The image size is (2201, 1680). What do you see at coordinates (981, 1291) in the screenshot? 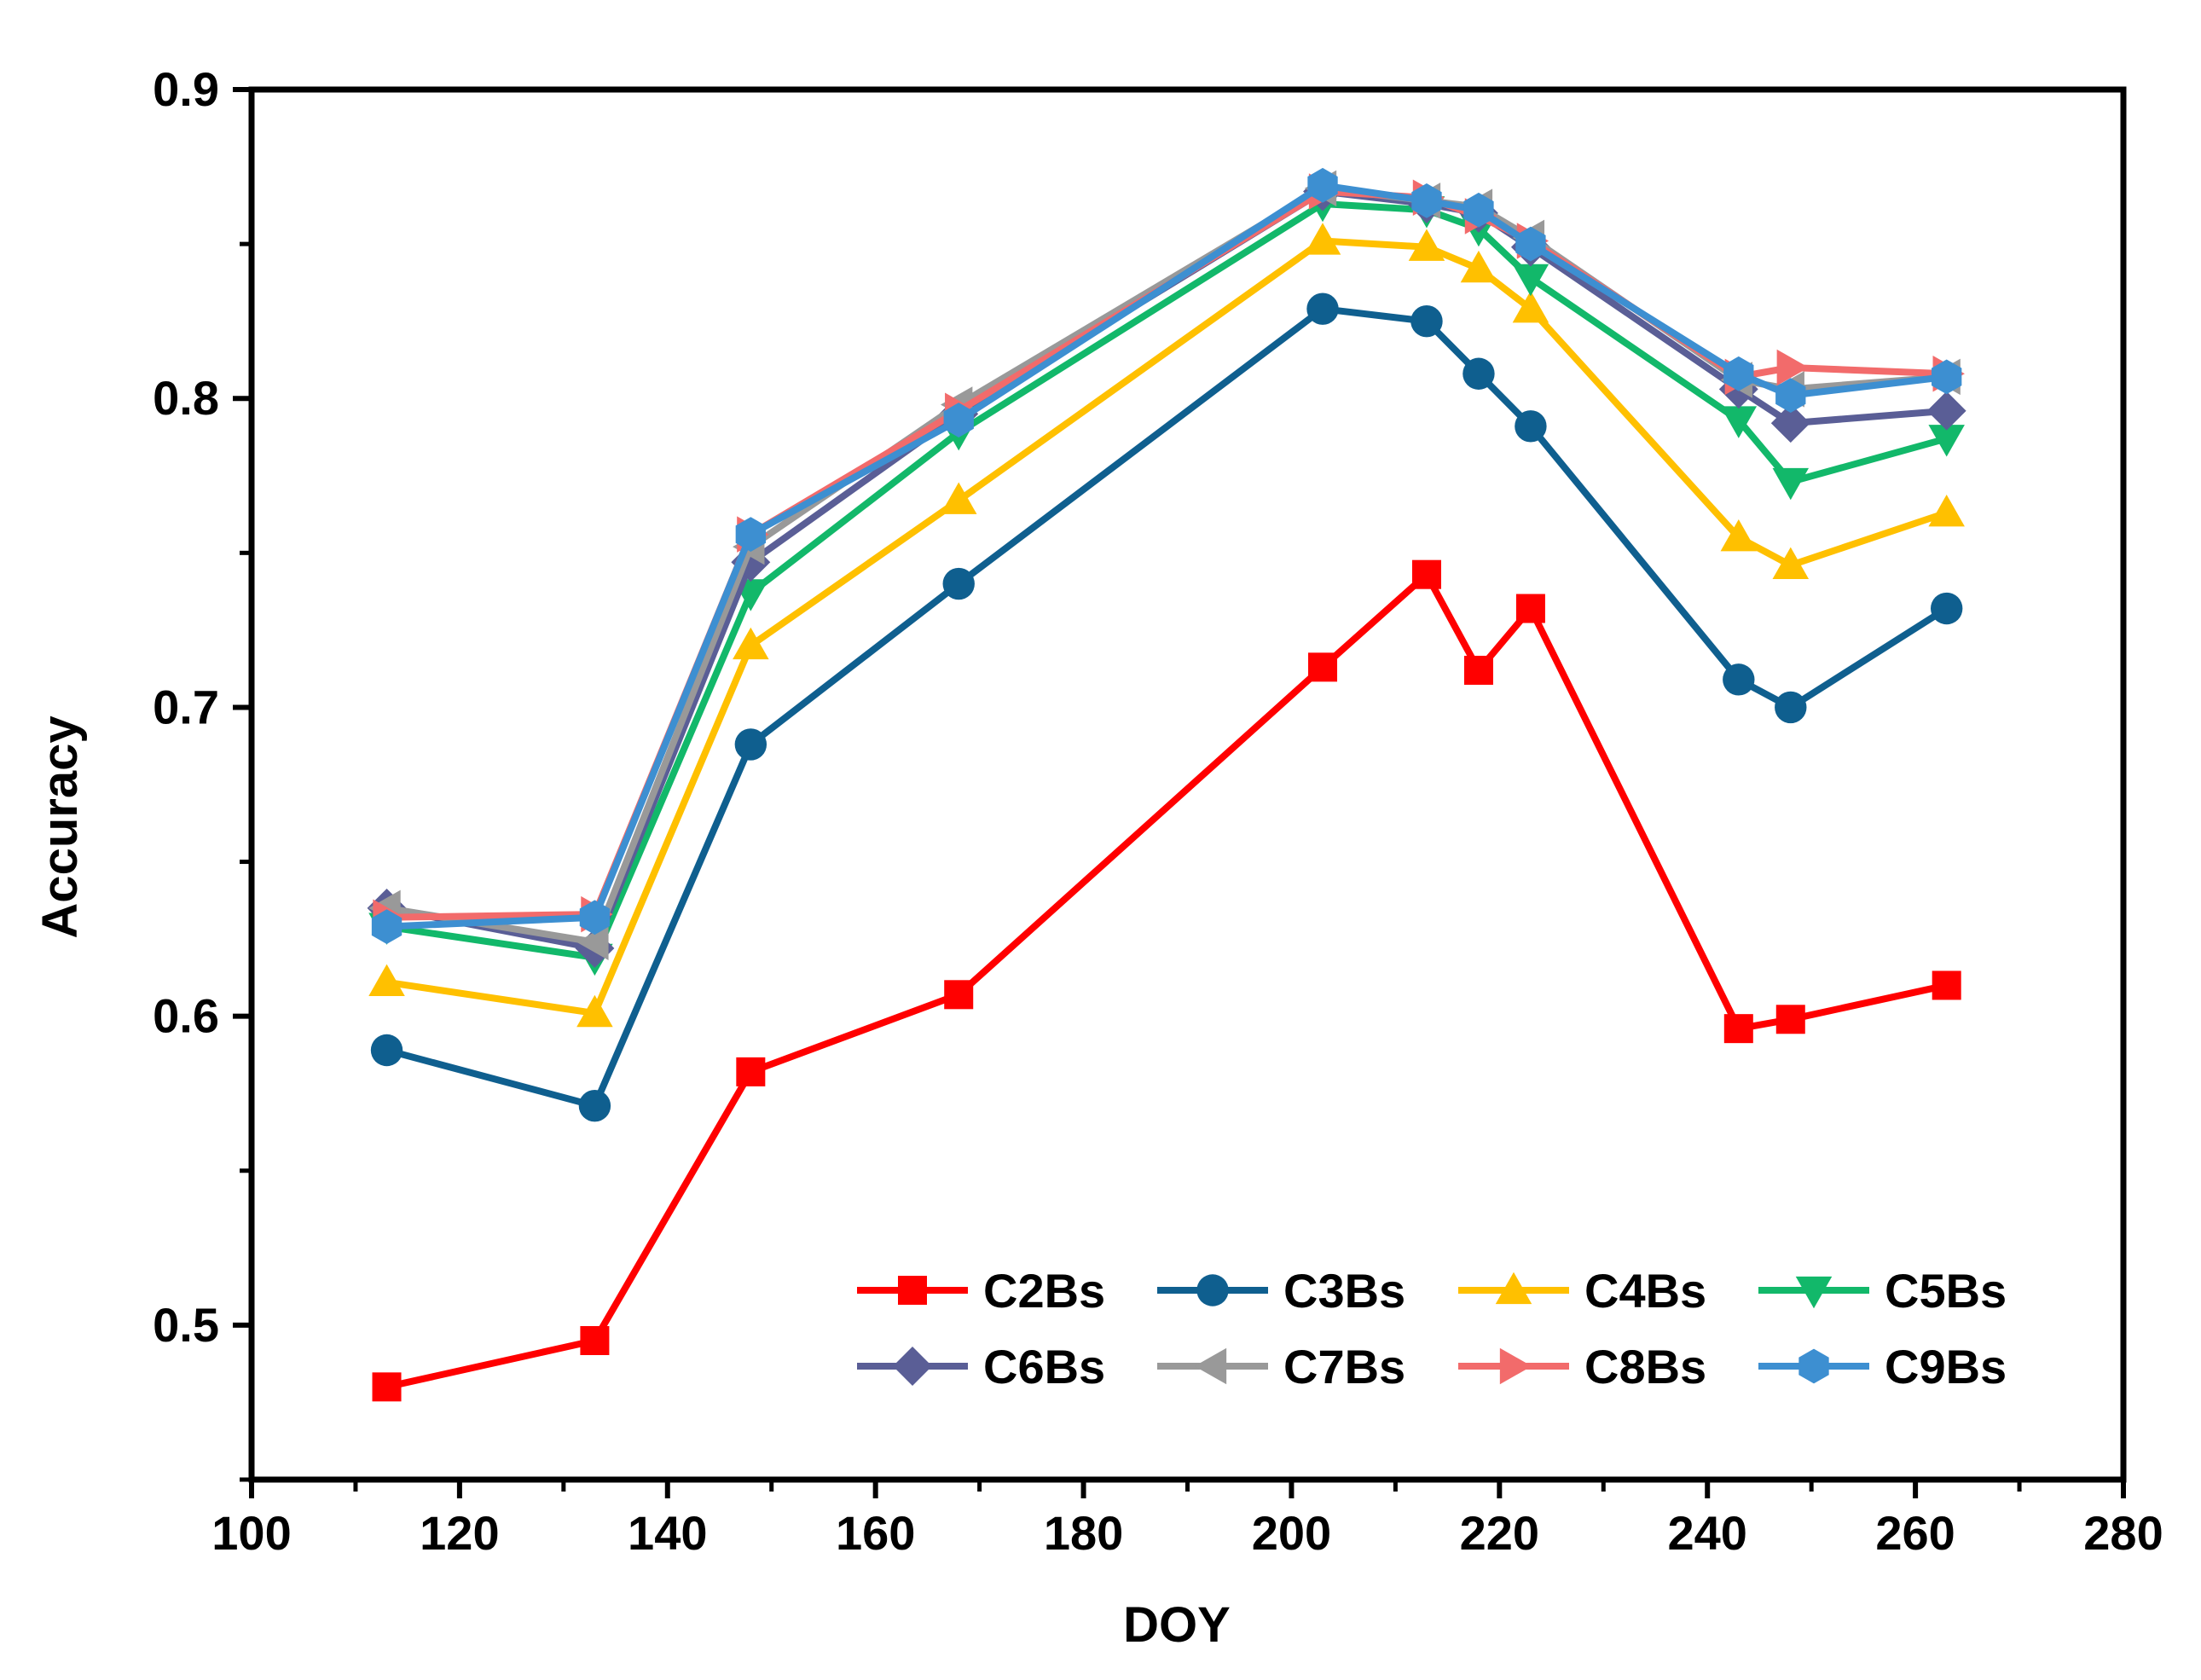
I see `legend-item-C2Bs: C2Bs` at bounding box center [981, 1291].